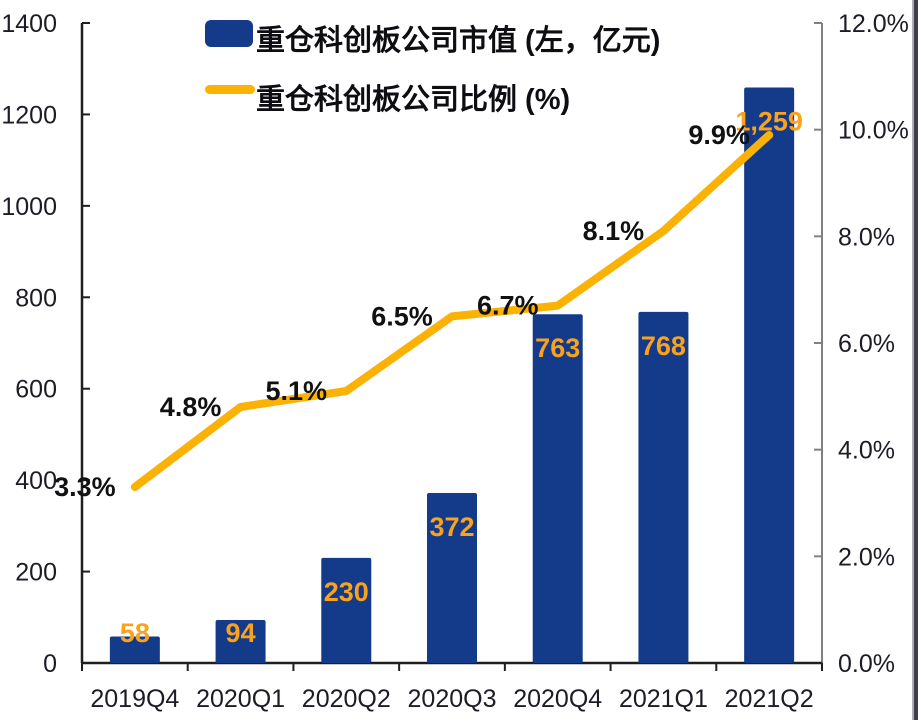 This screenshot has height=720, width=918. What do you see at coordinates (451, 527) in the screenshot?
I see `bar-value-label: 372` at bounding box center [451, 527].